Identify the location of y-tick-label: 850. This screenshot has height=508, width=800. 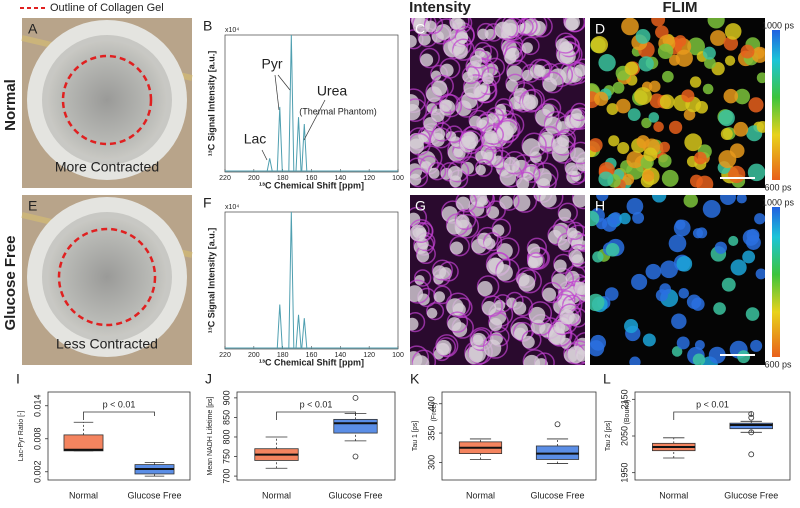
(226, 417).